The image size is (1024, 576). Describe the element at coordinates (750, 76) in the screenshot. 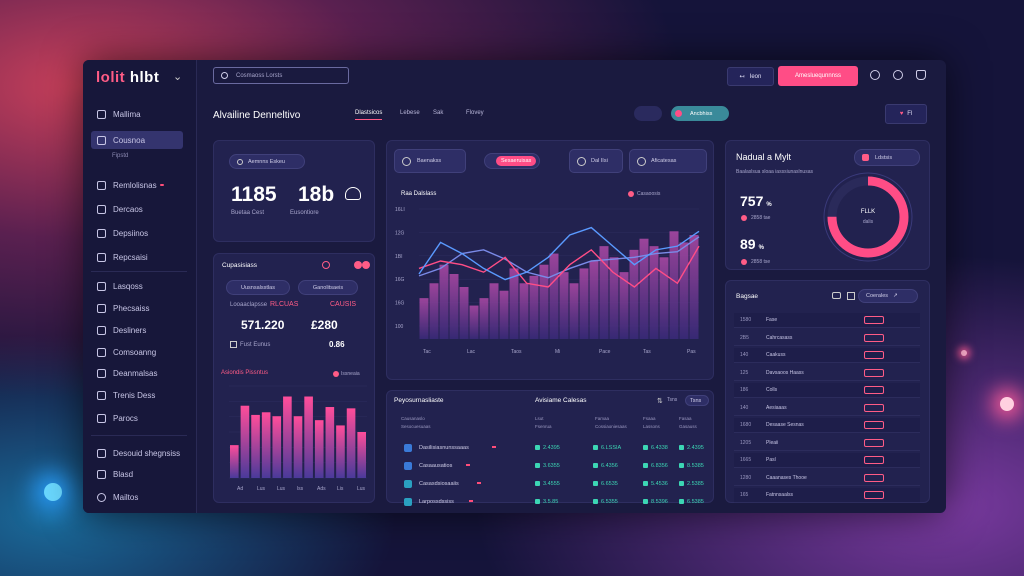

I see `secondary-button: ↤ Ieon` at that location.